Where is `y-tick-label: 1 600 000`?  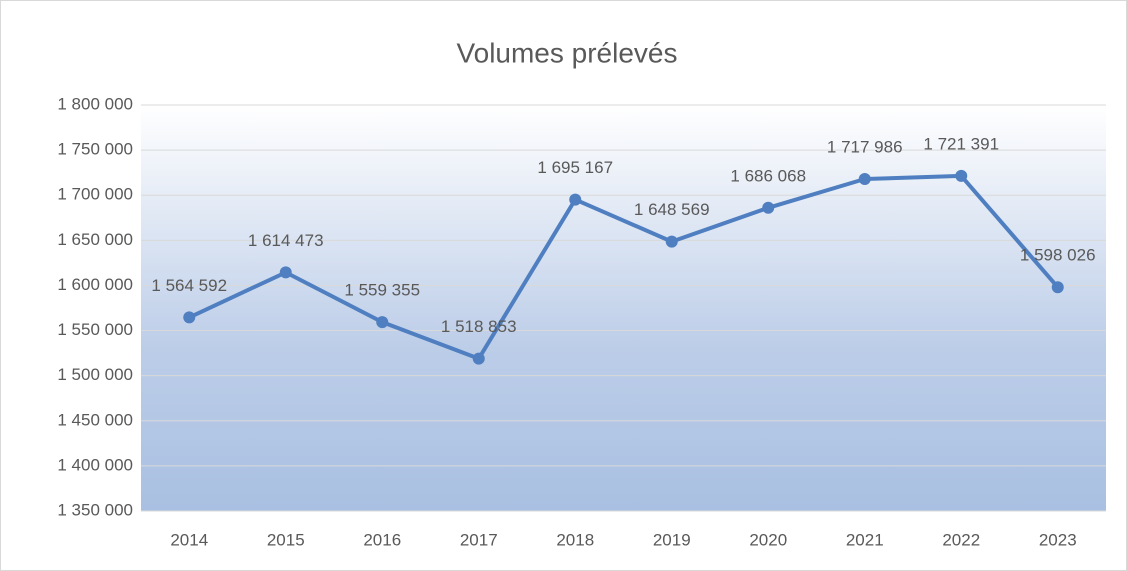
y-tick-label: 1 600 000 is located at coordinates (95, 284).